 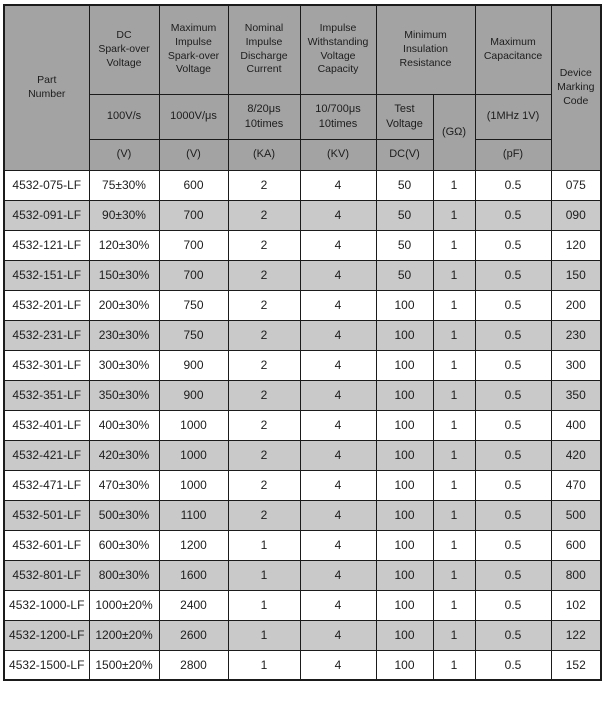 I want to click on cell-device-marking-code: 120, so click(x=576, y=245).